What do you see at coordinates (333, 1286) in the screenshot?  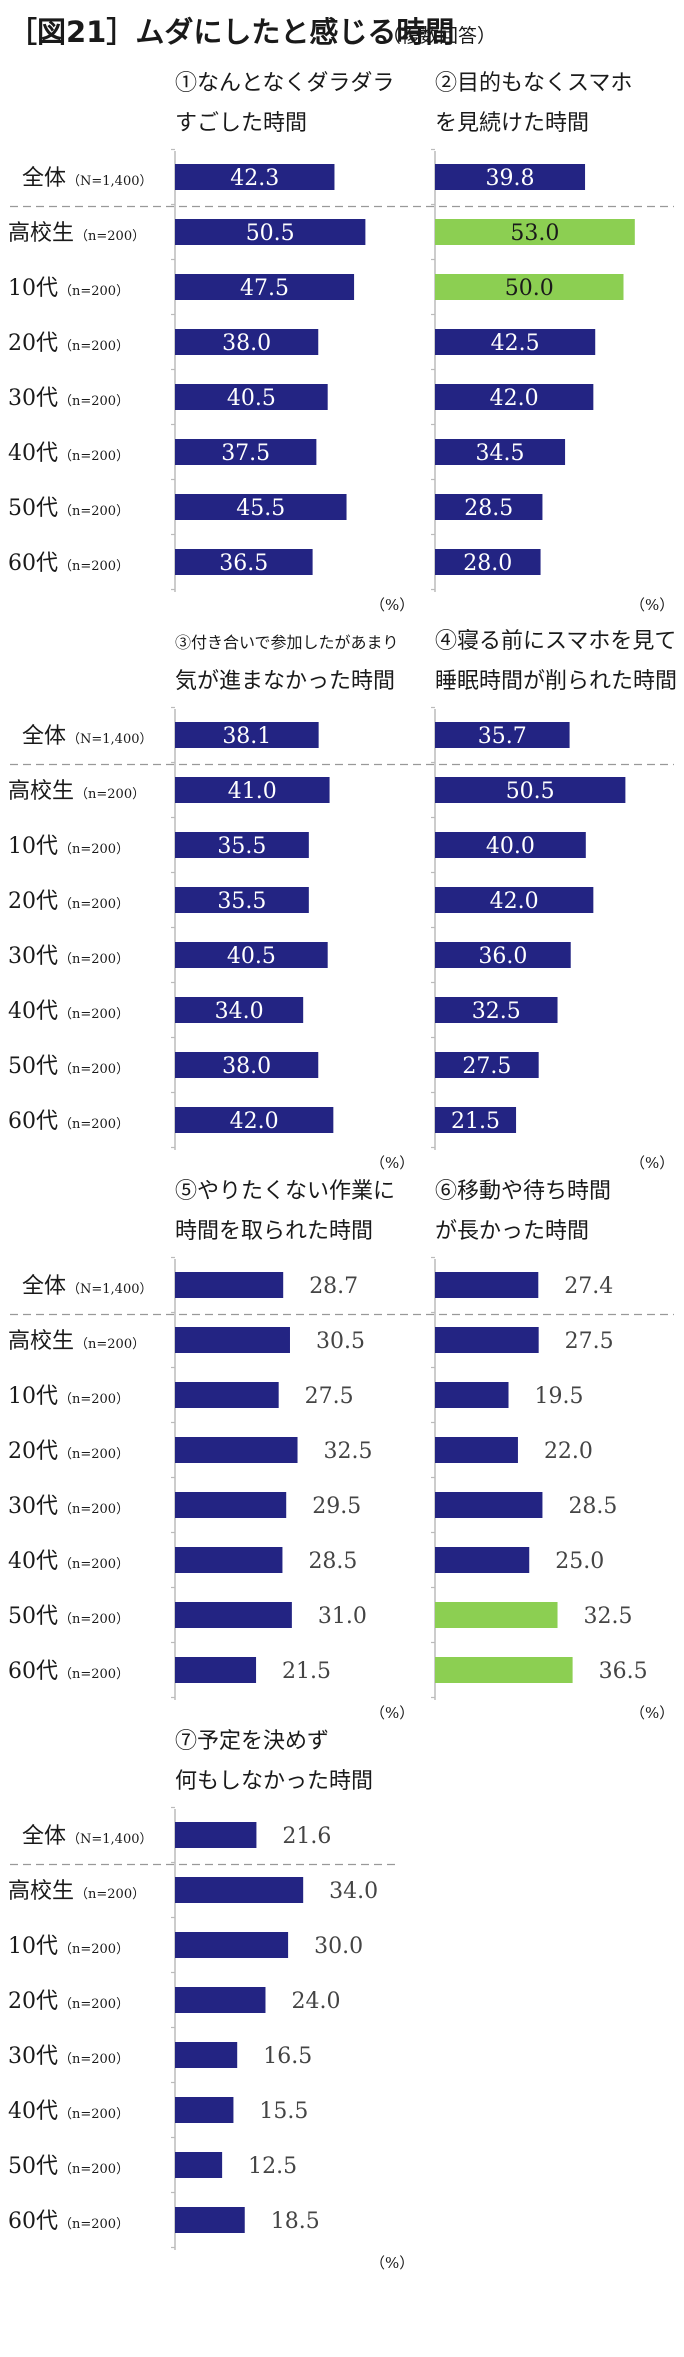 I see `data-label: 28.7` at bounding box center [333, 1286].